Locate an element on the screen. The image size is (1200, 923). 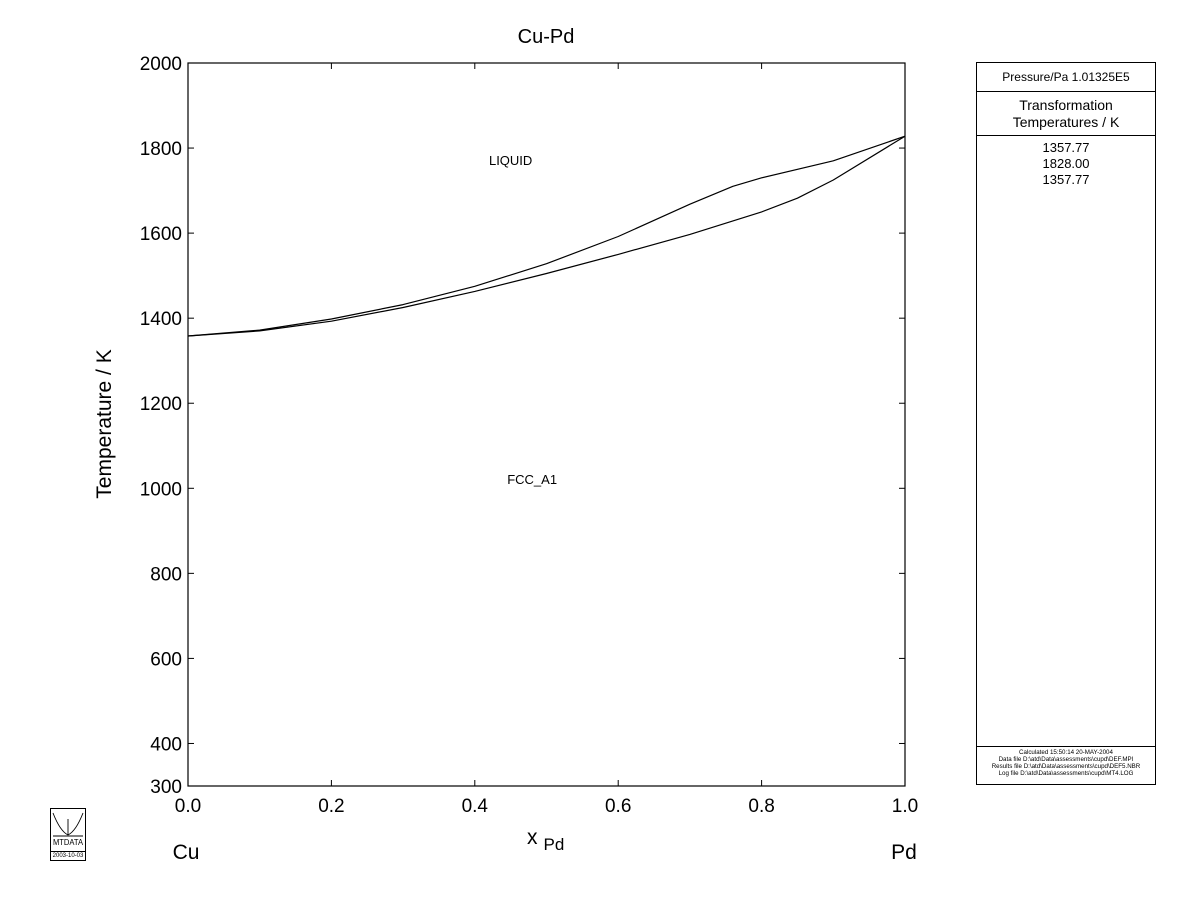
x-axis-title-main: x is located at coordinates (532, 837).